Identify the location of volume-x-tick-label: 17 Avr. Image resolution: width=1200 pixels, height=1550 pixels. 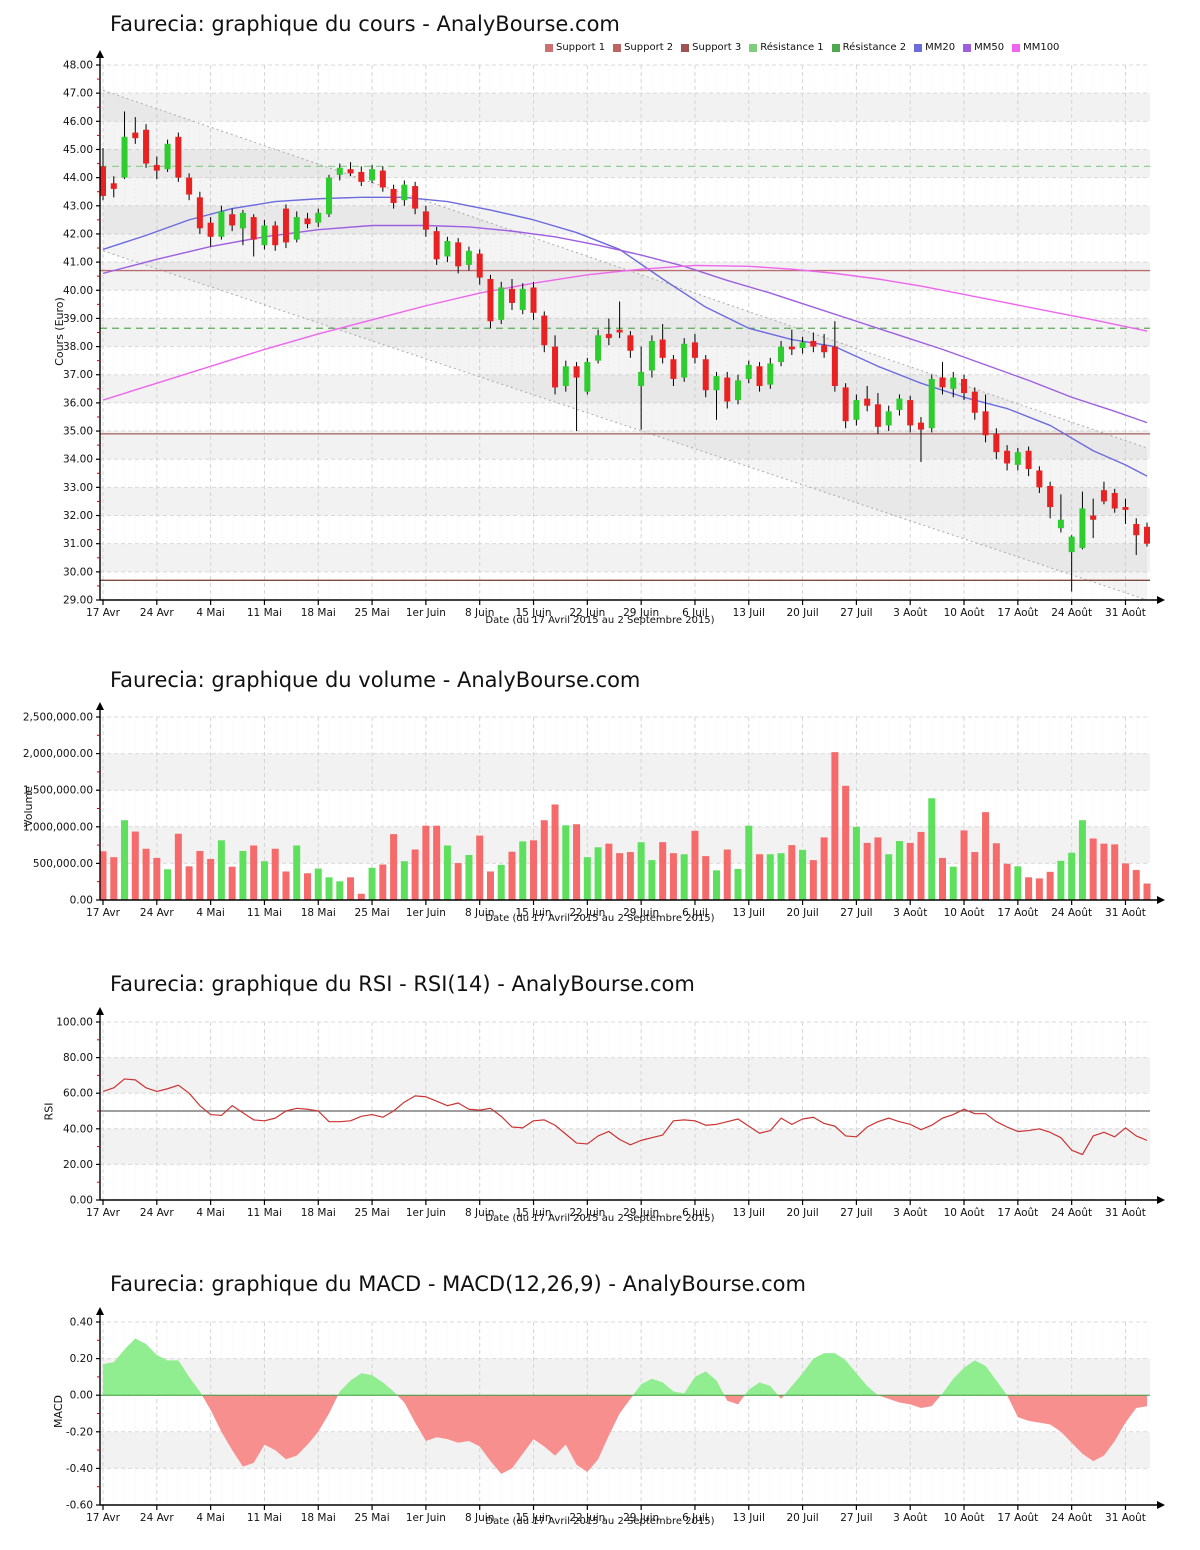
(103, 913).